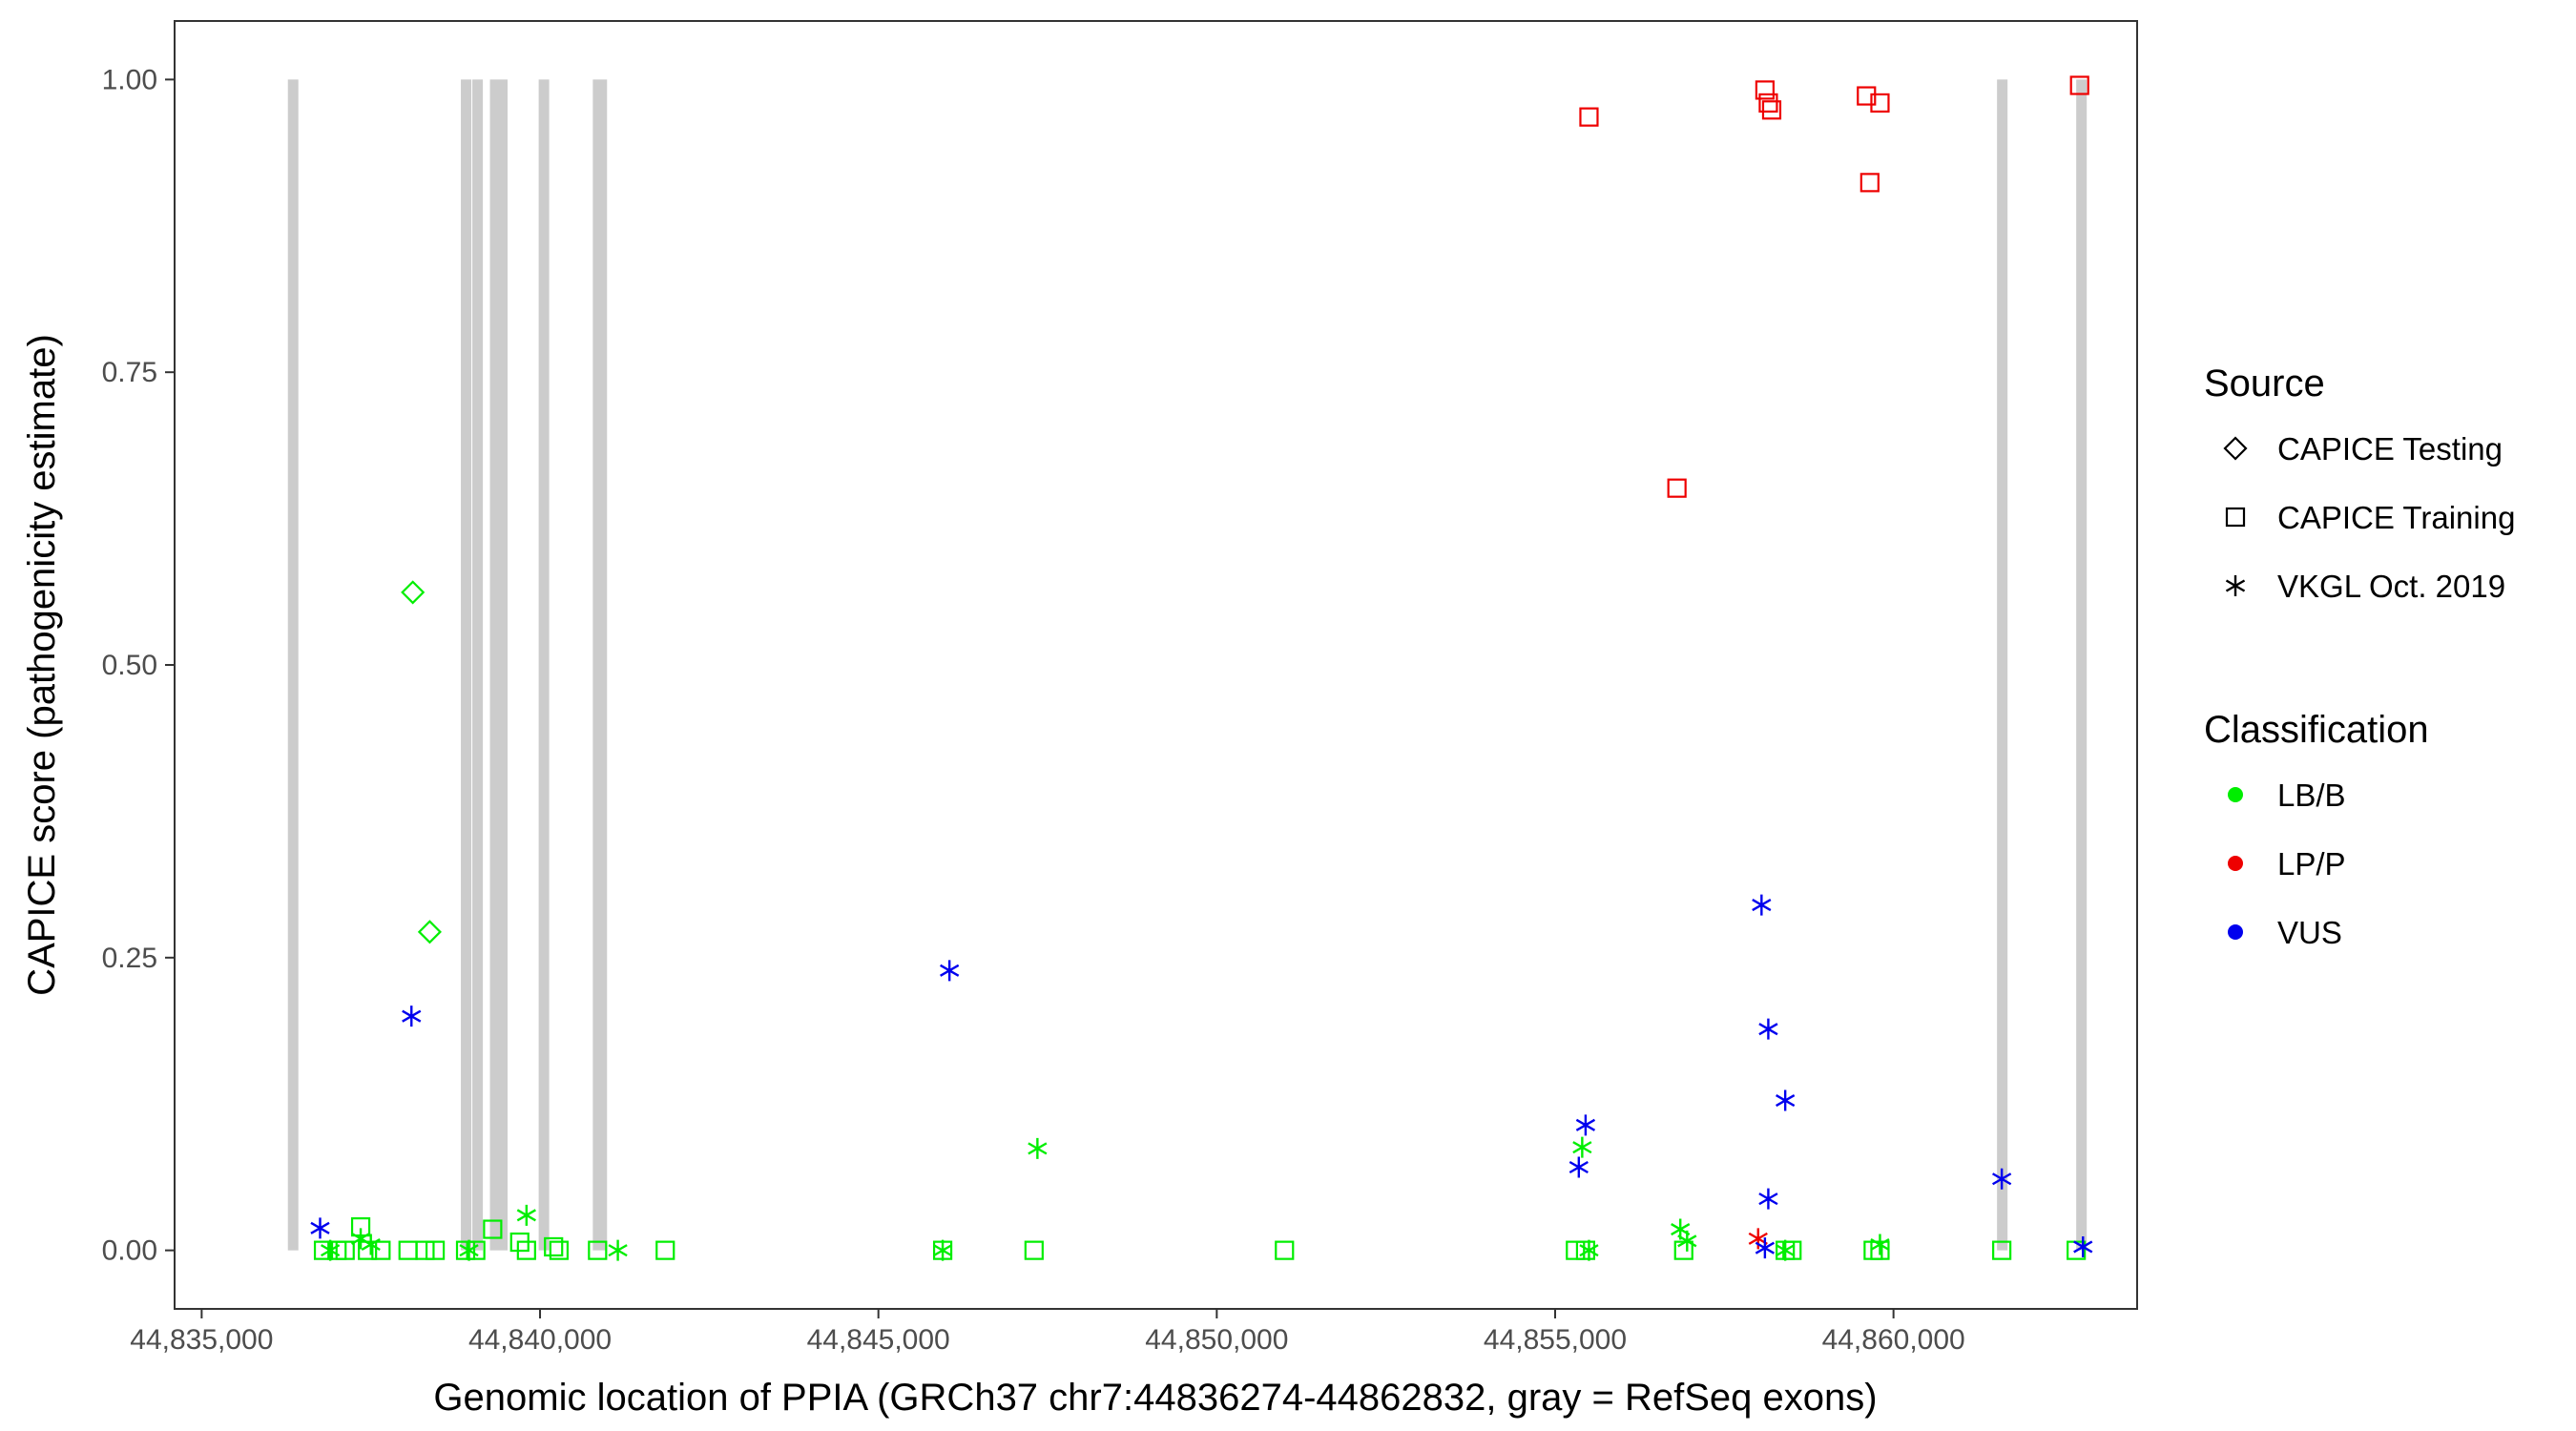 The height and width of the screenshot is (1431, 2576). What do you see at coordinates (878, 1340) in the screenshot?
I see `x-tick-label: 44,845,000` at bounding box center [878, 1340].